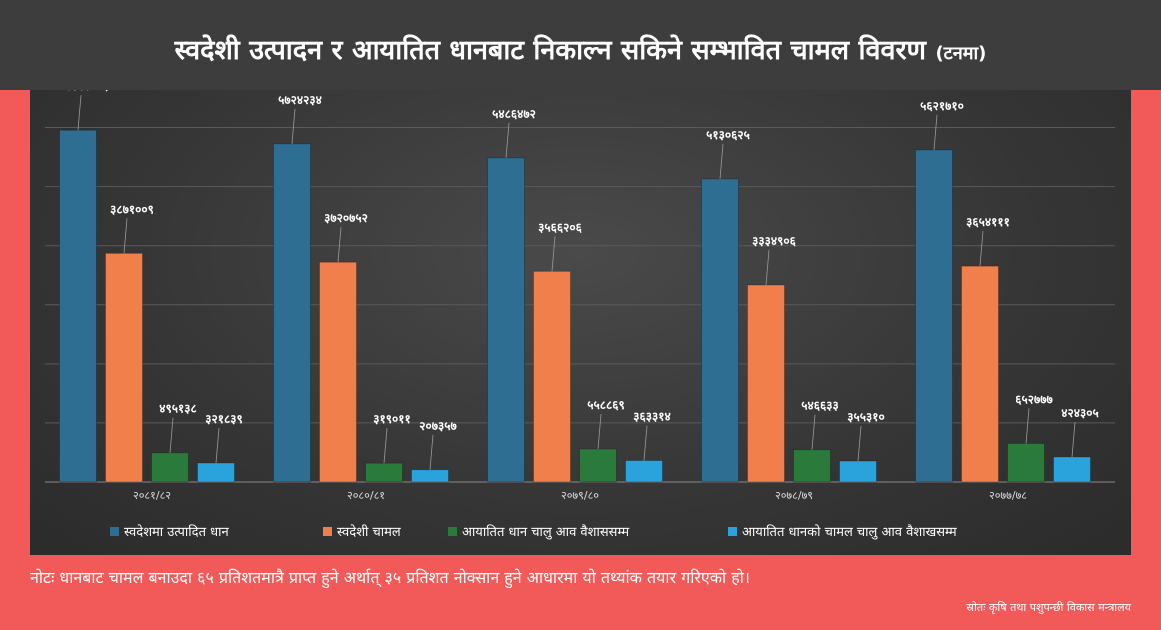  What do you see at coordinates (728, 135) in the screenshot?
I see `data-label: ५१३०६२५` at bounding box center [728, 135].